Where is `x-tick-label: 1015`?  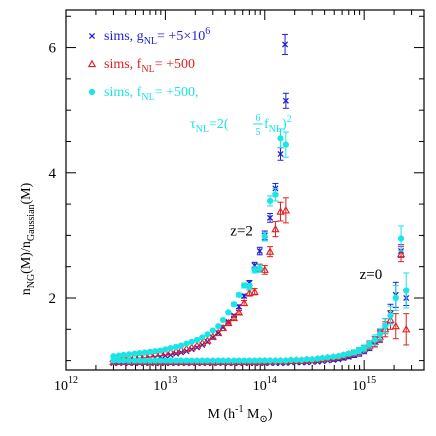
x-tick-label: 1015 is located at coordinates (364, 384).